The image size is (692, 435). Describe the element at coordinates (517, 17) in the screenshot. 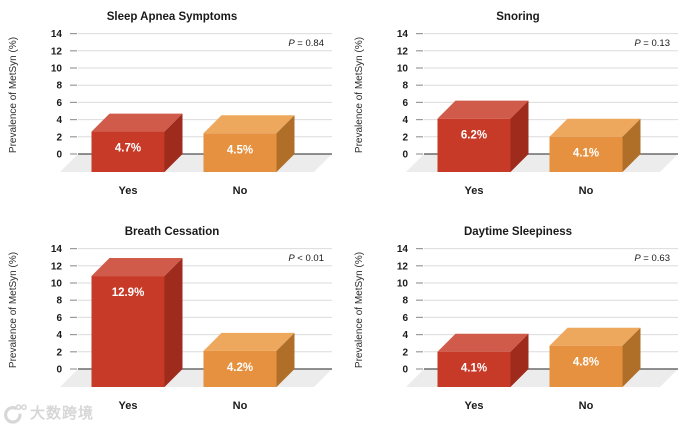

I see `chart-title: Snoring` at that location.